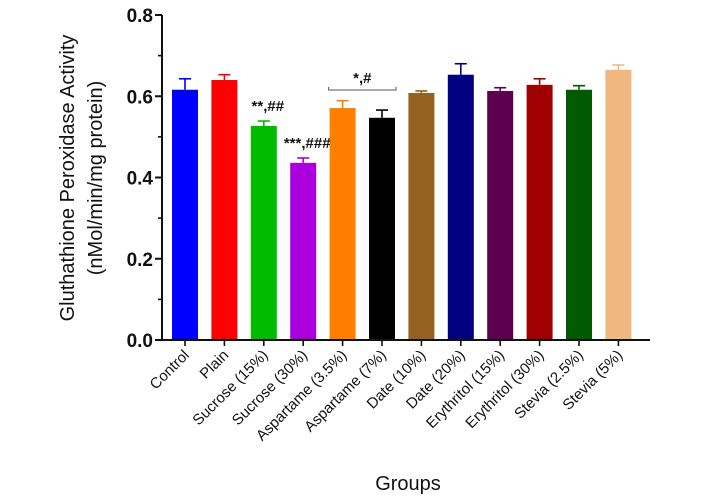 The image size is (706, 497). I want to click on error-bars-group, so click(402, 112).